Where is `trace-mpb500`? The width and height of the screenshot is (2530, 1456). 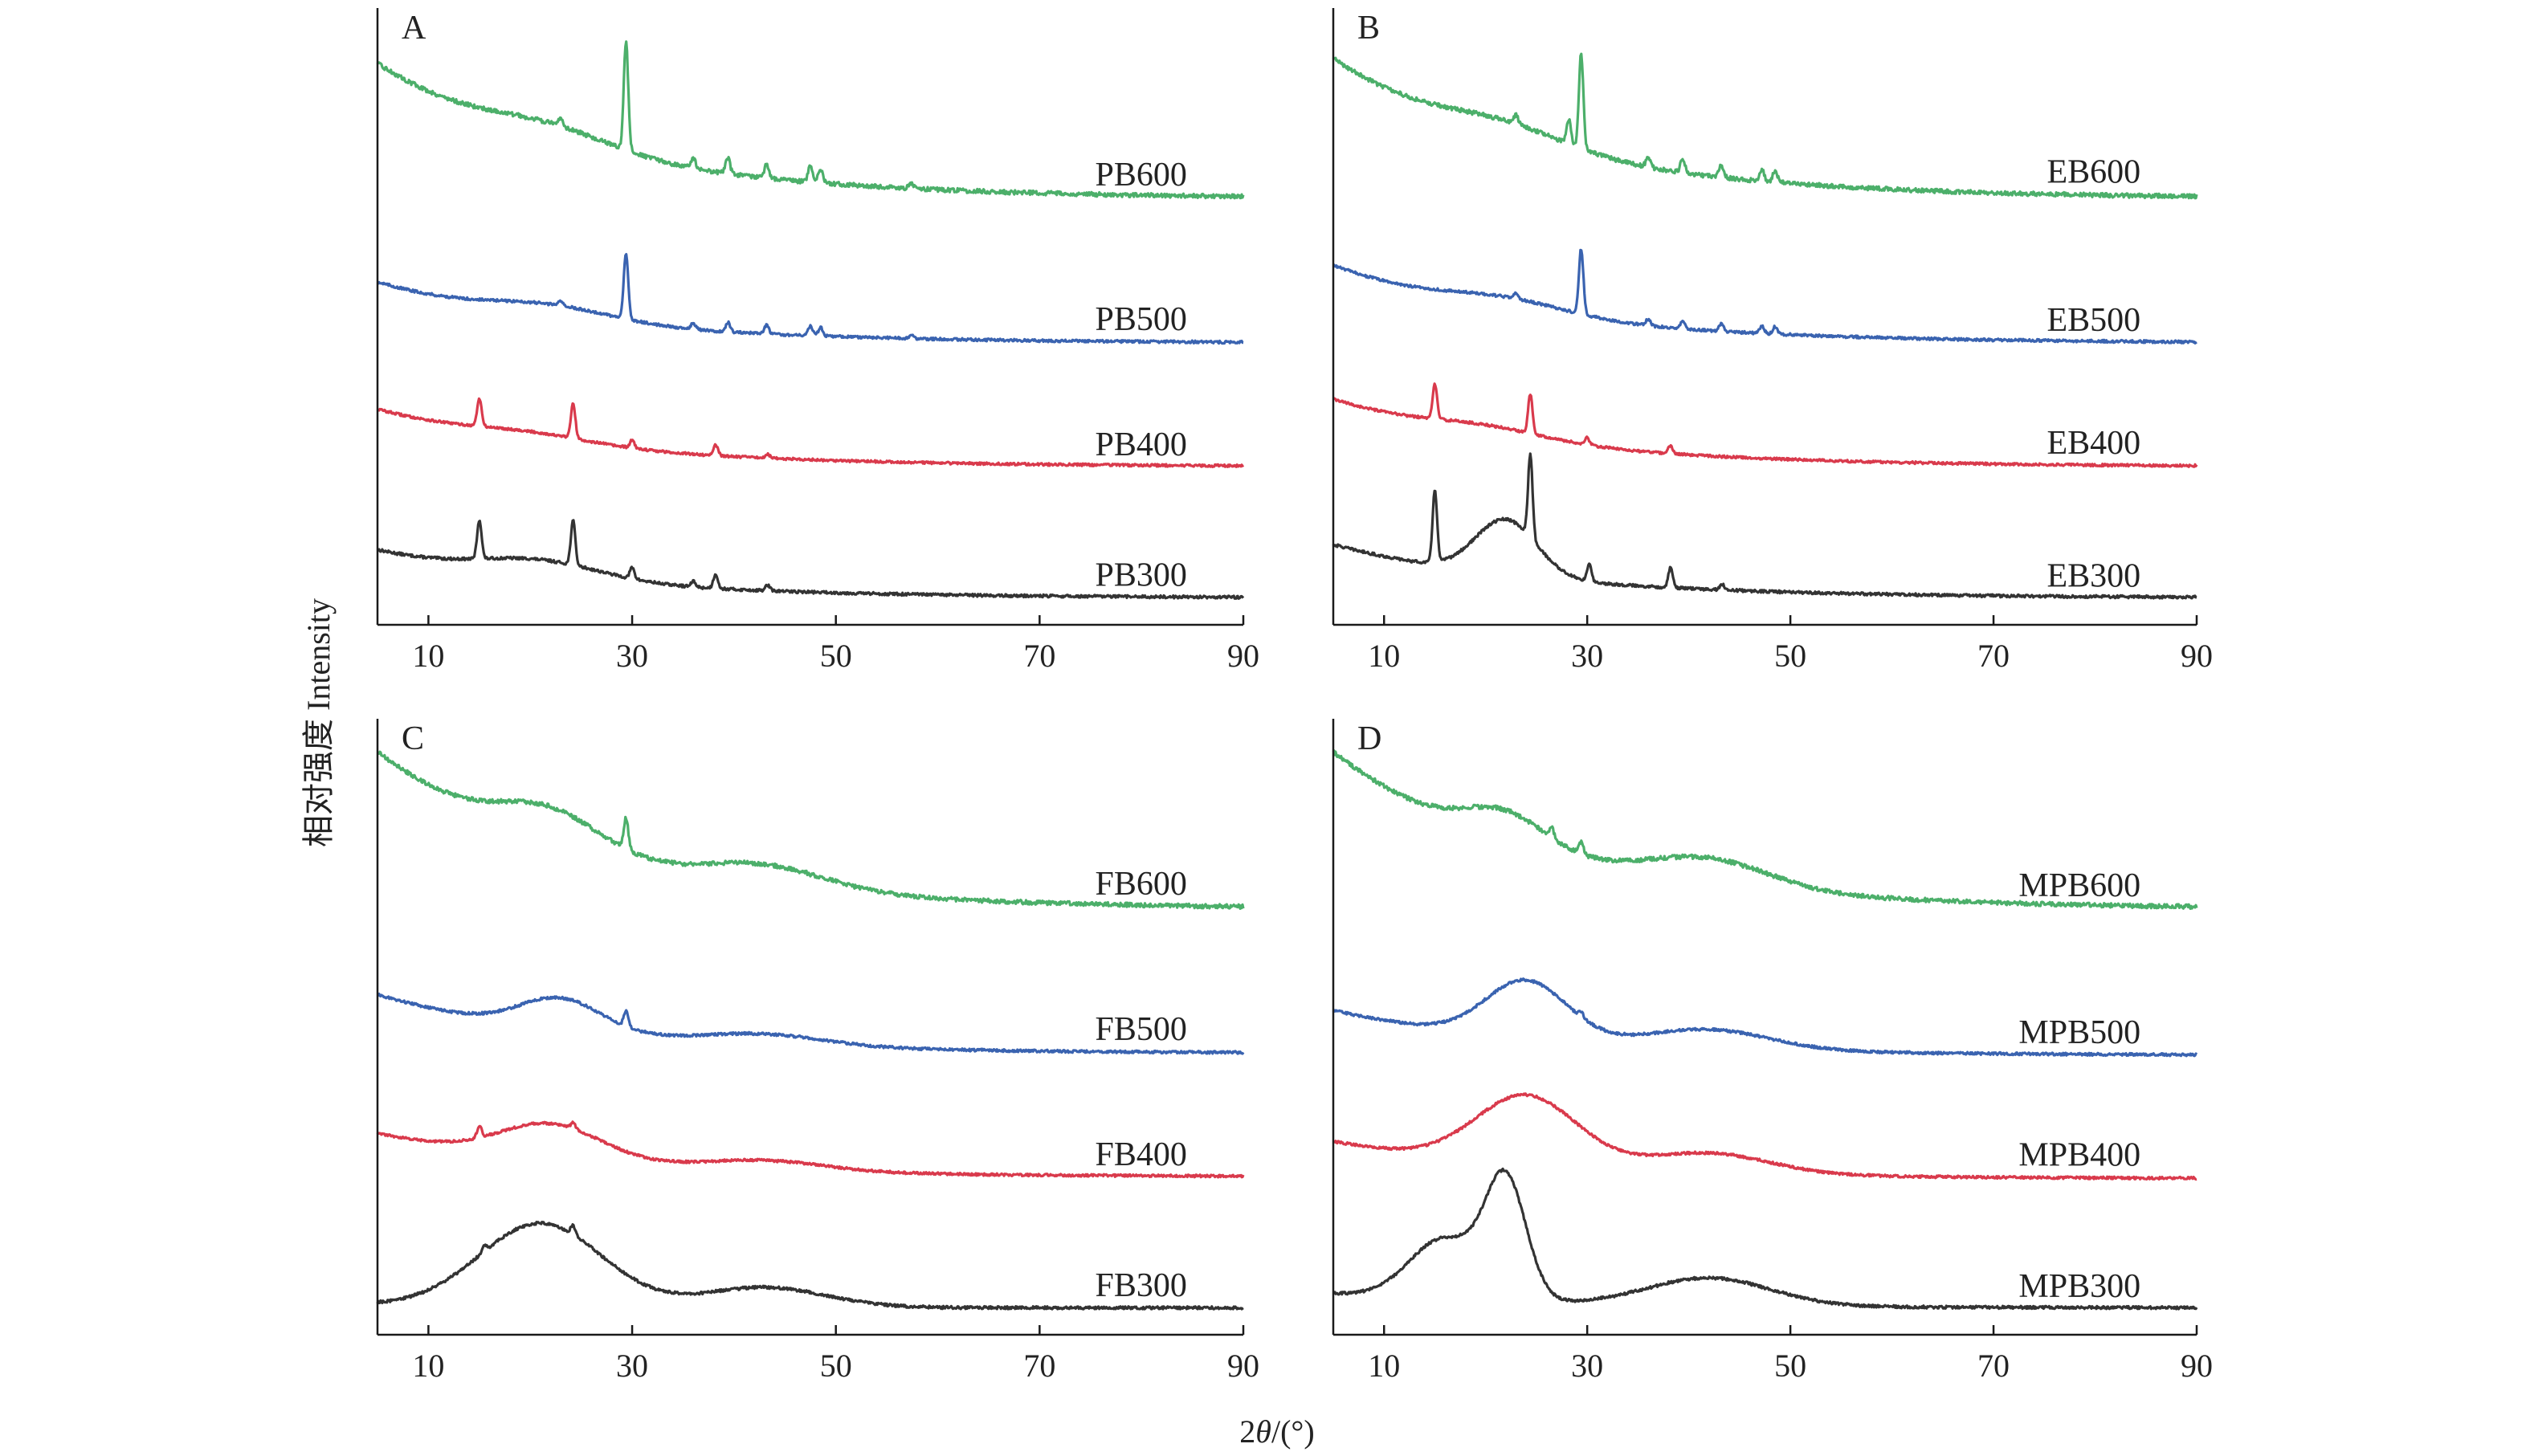 trace-mpb500 is located at coordinates (1765, 1017).